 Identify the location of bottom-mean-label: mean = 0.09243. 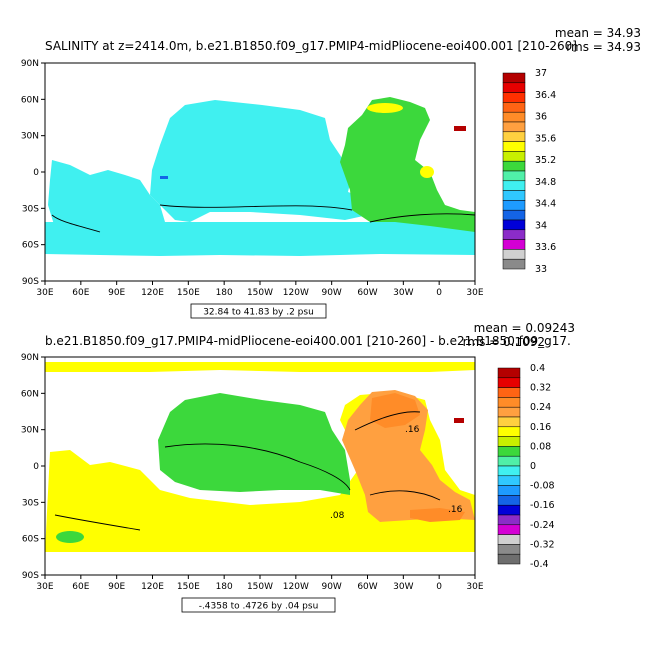
(524, 328).